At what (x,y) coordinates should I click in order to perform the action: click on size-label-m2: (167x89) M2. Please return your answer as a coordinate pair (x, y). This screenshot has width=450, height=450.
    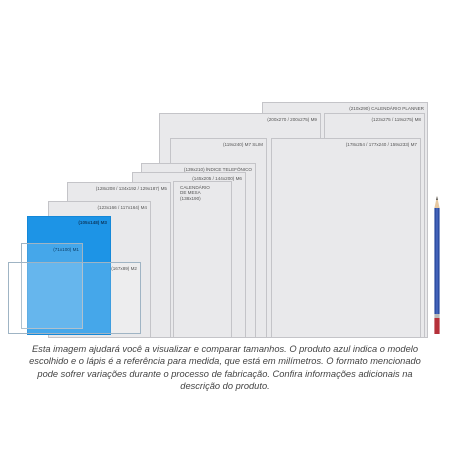
    Looking at the image, I should click on (124, 268).